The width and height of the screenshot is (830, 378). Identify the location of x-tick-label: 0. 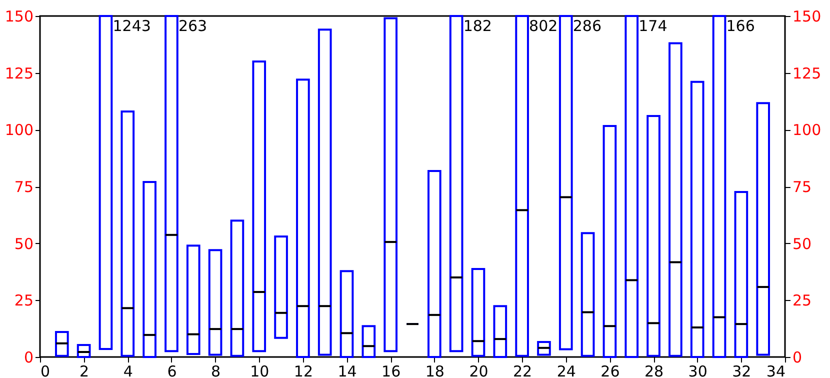
(45, 370).